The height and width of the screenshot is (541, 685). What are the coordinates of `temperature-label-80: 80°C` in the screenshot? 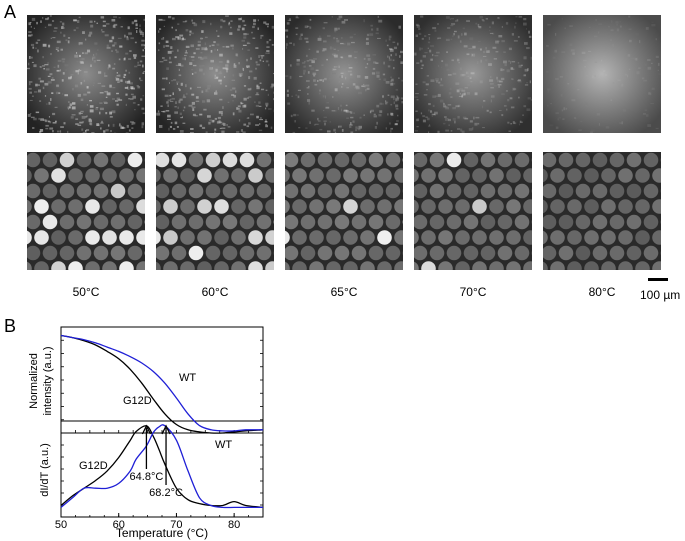 It's located at (602, 292).